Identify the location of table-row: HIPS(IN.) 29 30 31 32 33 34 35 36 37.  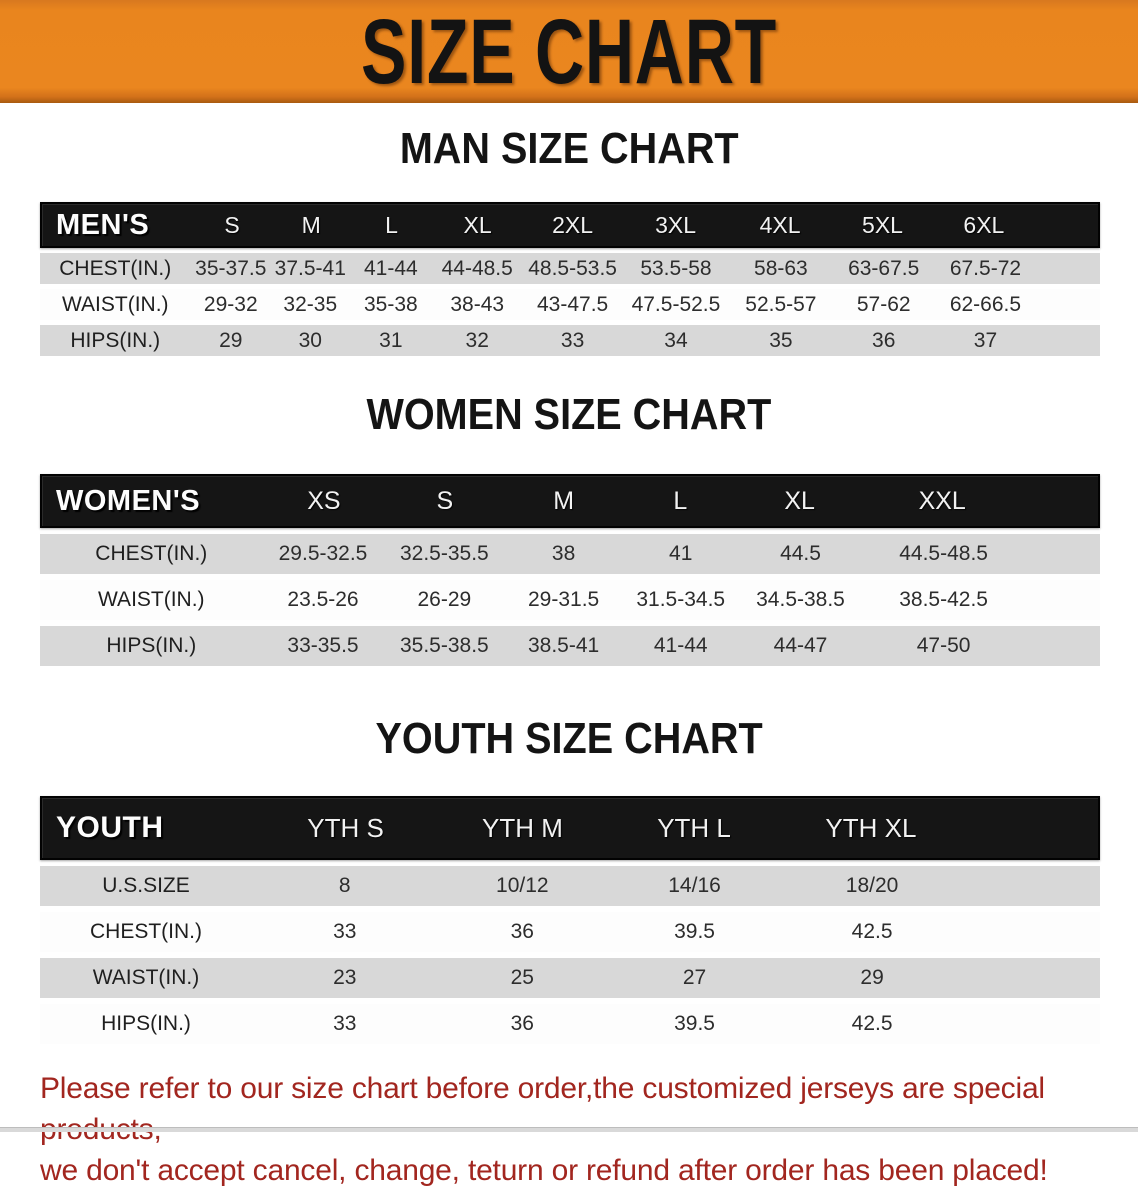
(570, 340).